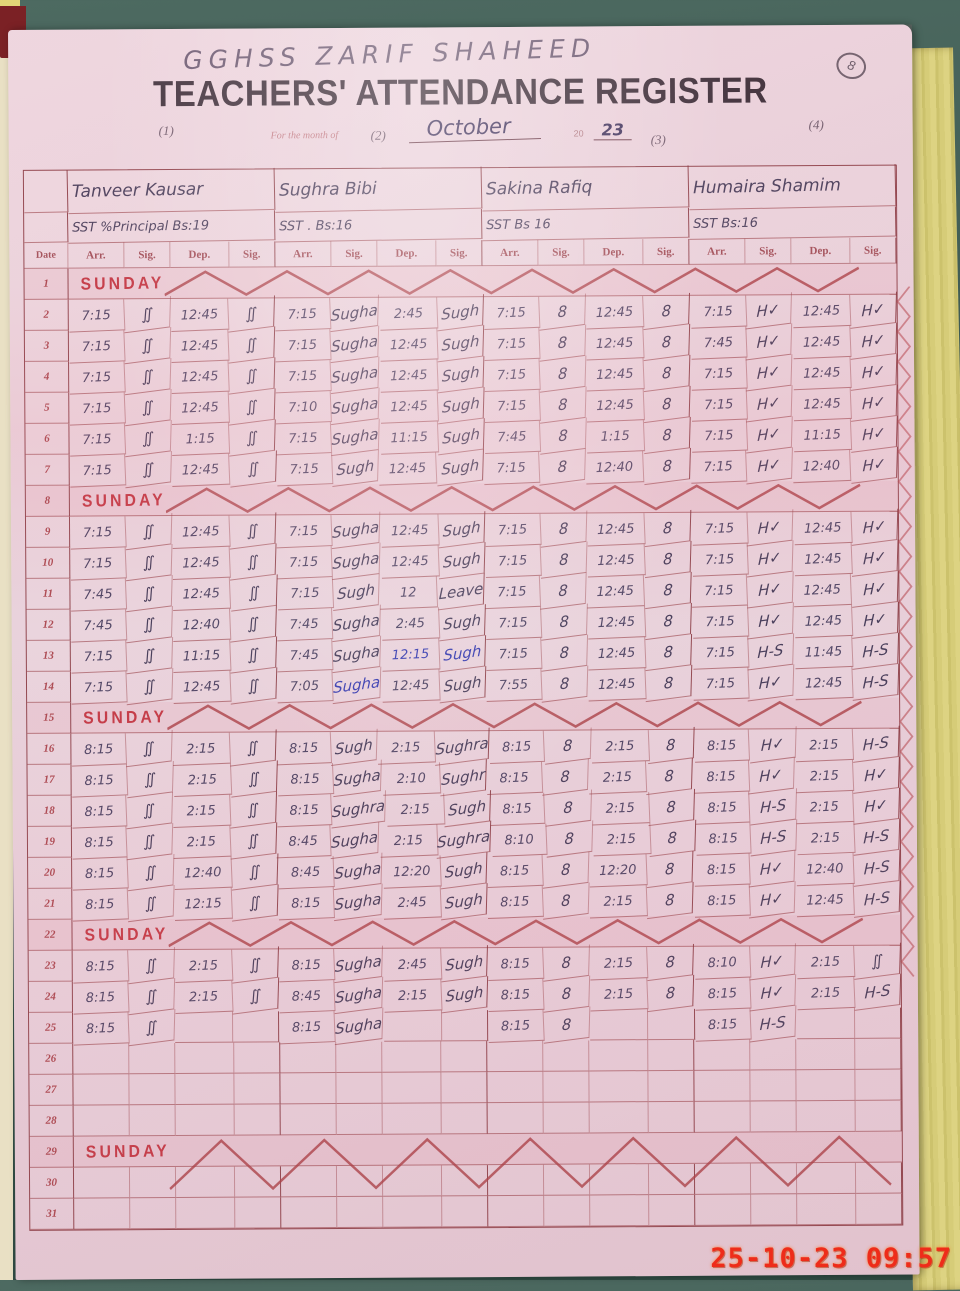 This screenshot has width=960, height=1291. What do you see at coordinates (47, 501) in the screenshot?
I see `date-cell: 8` at bounding box center [47, 501].